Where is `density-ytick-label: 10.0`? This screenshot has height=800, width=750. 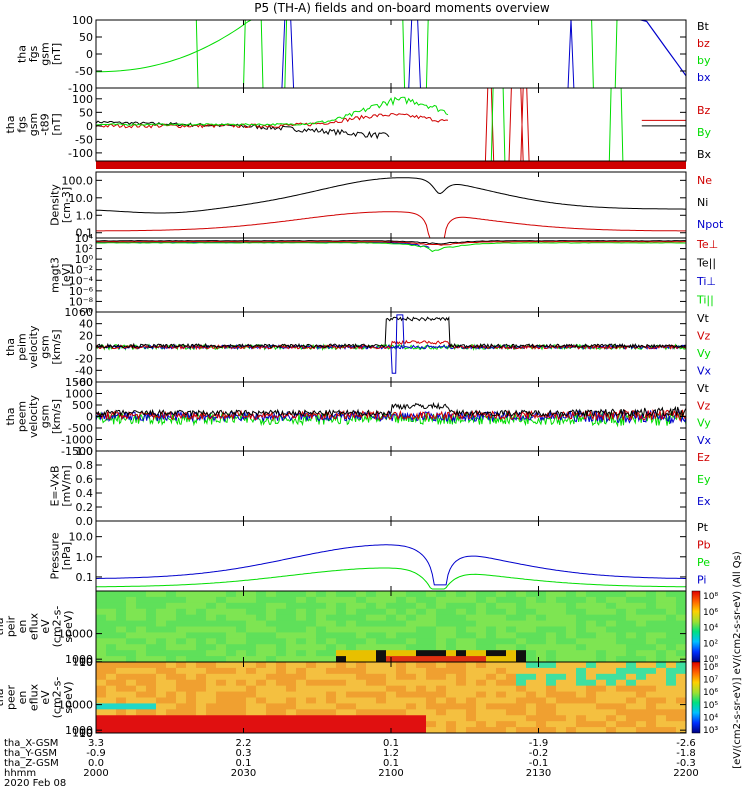 density-ytick-label: 10.0 is located at coordinates (81, 198).